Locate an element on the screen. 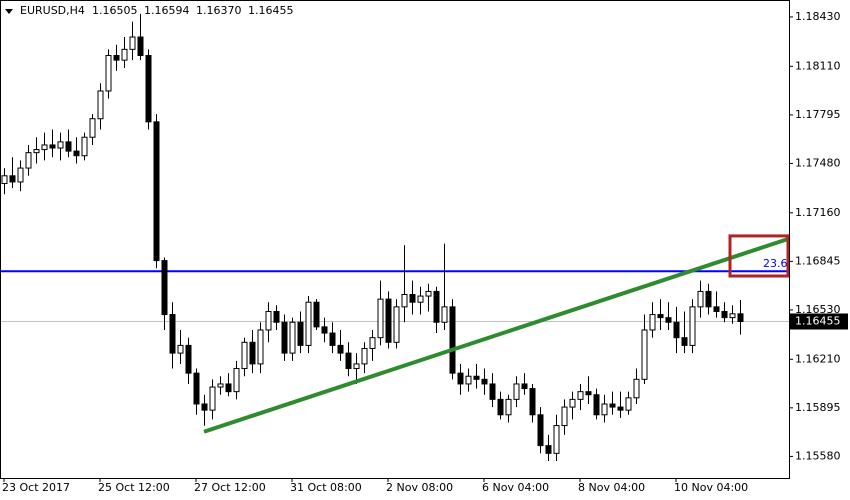 The width and height of the screenshot is (850, 500). y-tick-label: 1.18430 is located at coordinates (818, 16).